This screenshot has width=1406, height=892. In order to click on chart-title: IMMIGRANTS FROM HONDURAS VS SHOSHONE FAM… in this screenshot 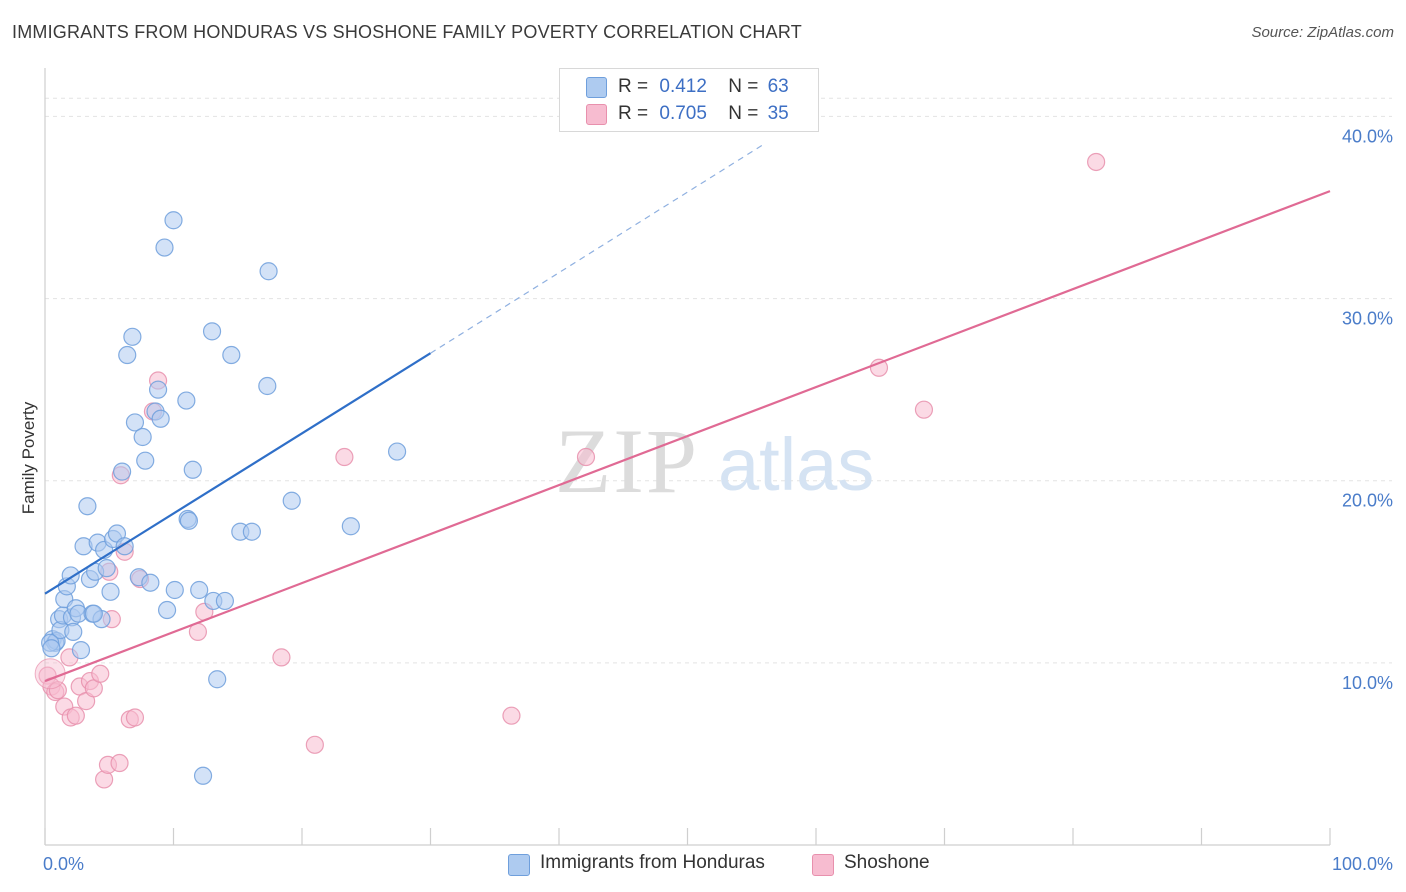, I will do `click(407, 32)`.